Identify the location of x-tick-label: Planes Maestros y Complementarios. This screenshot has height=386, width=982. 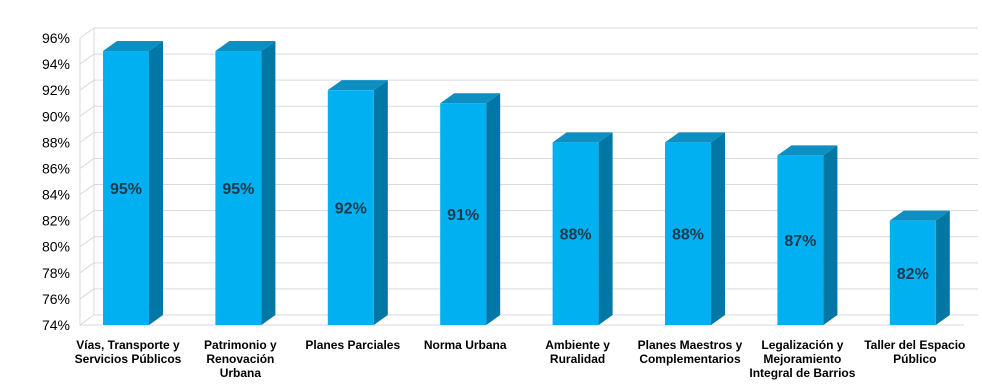
(690, 352).